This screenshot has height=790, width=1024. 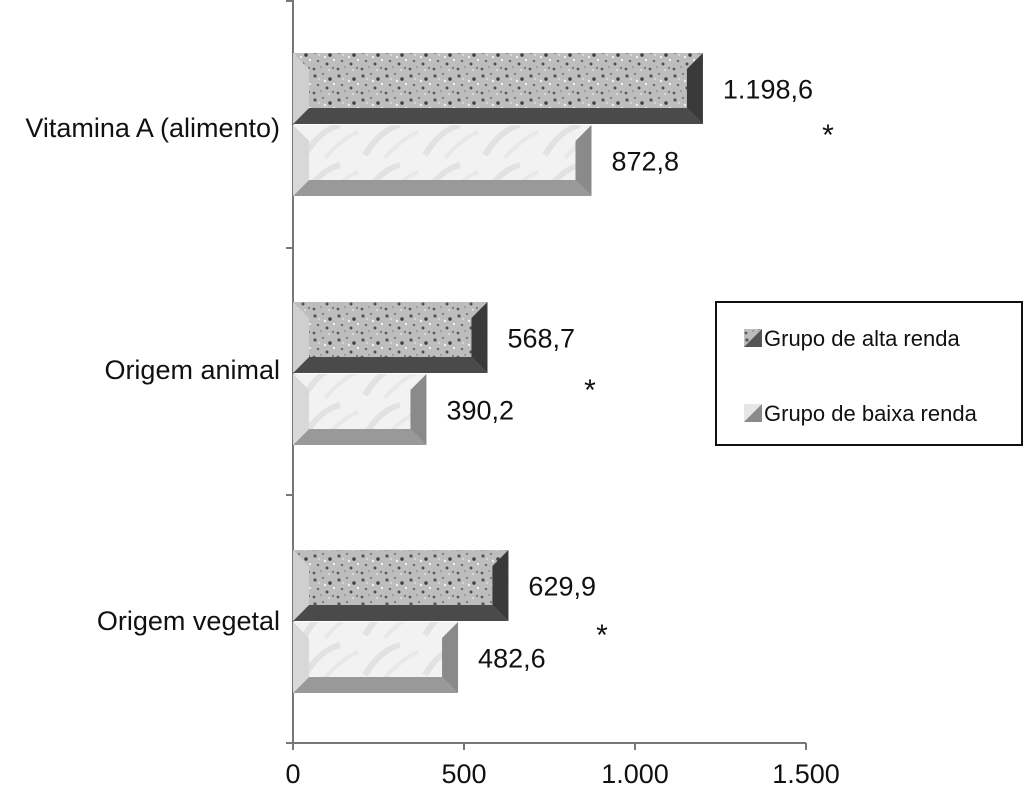 I want to click on legend-swatch-low-income, so click(x=753, y=413).